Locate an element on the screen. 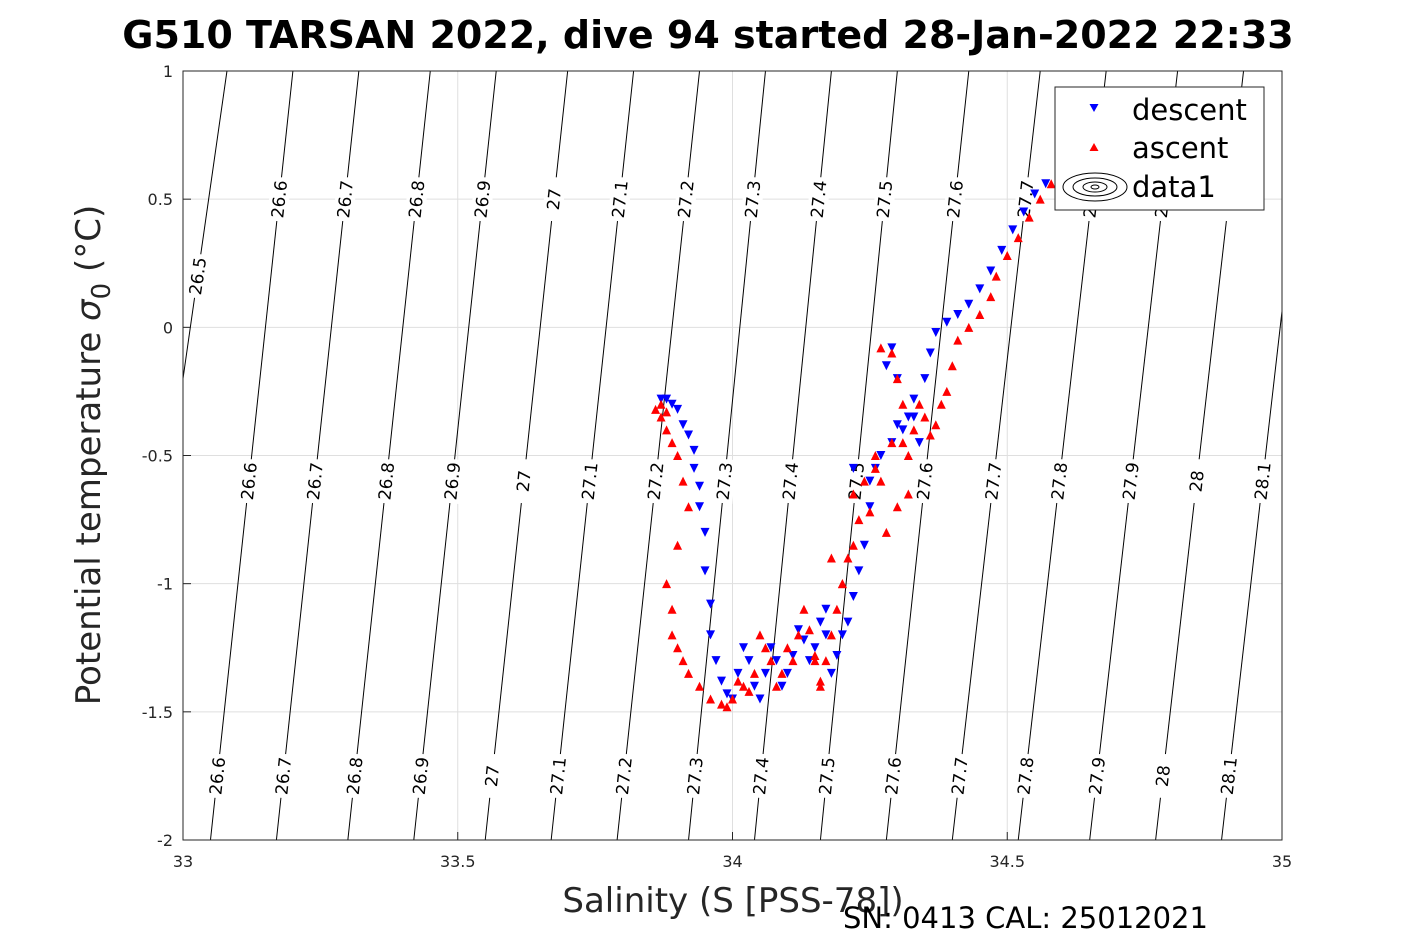 Image resolution: width=1417 pixels, height=945 pixels. legend-data1-label: data1 is located at coordinates (1174, 187).